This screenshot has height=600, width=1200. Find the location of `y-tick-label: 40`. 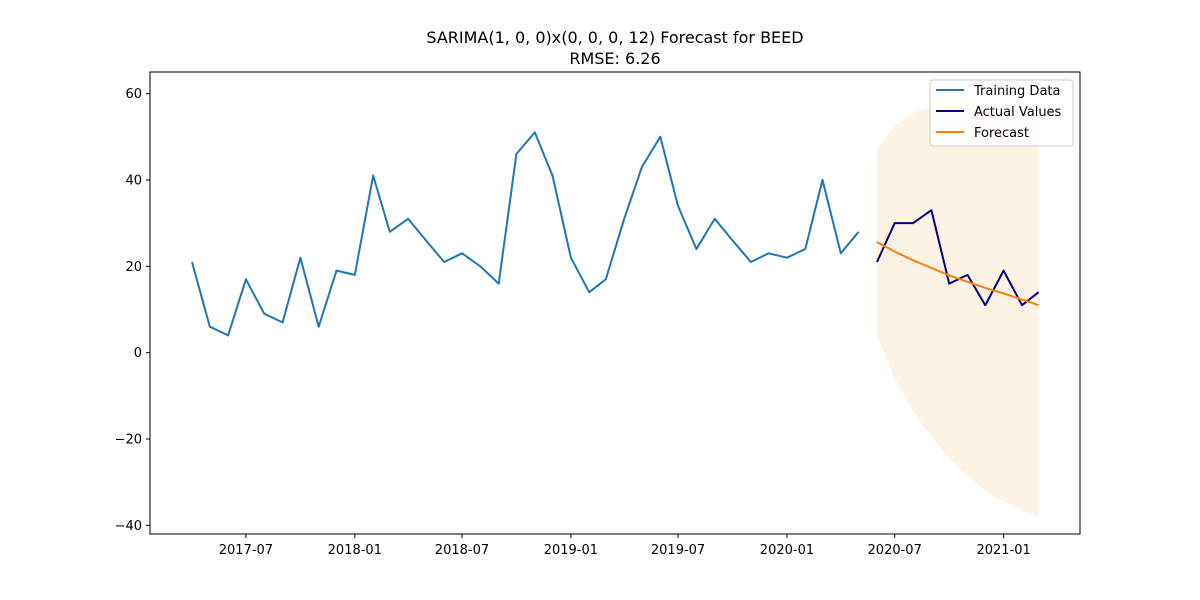

y-tick-label: 40 is located at coordinates (133, 180).